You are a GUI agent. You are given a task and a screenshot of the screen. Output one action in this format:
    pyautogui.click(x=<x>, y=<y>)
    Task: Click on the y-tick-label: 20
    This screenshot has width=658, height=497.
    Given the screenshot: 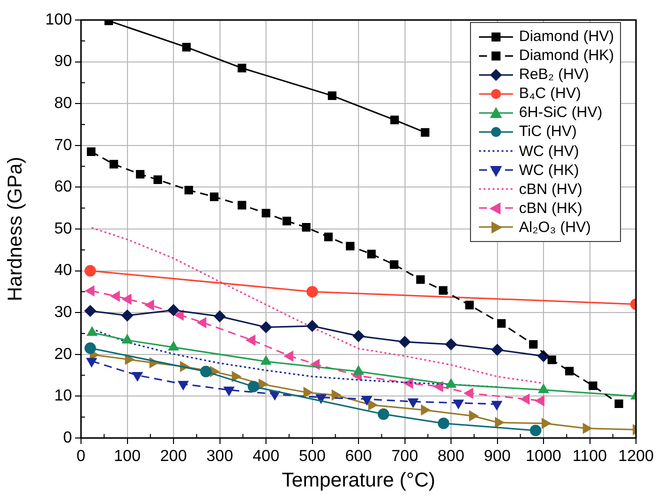 What is the action you would take?
    pyautogui.click(x=63, y=354)
    